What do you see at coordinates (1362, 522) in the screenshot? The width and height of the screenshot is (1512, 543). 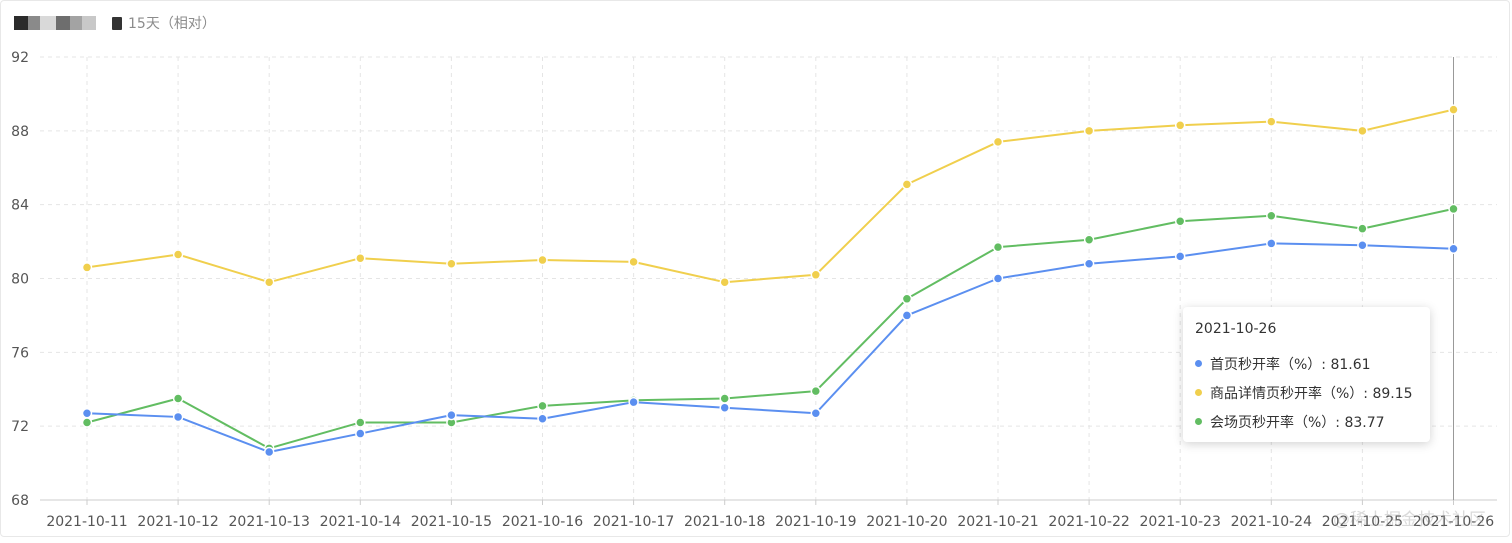 I see `x-tick-label: 2021-10-25` at bounding box center [1362, 522].